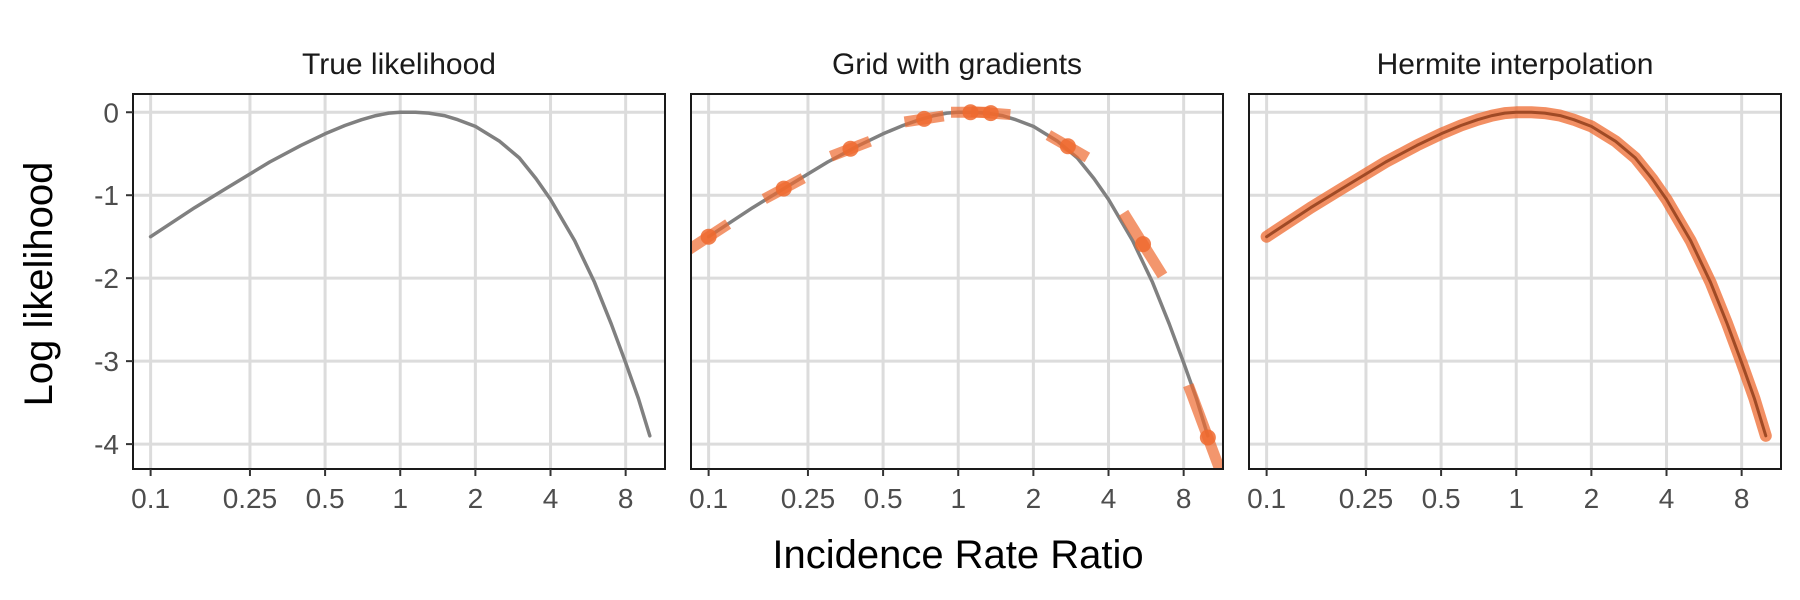 The height and width of the screenshot is (600, 1800). What do you see at coordinates (399, 64) in the screenshot?
I see `panel-title: True likelihood` at bounding box center [399, 64].